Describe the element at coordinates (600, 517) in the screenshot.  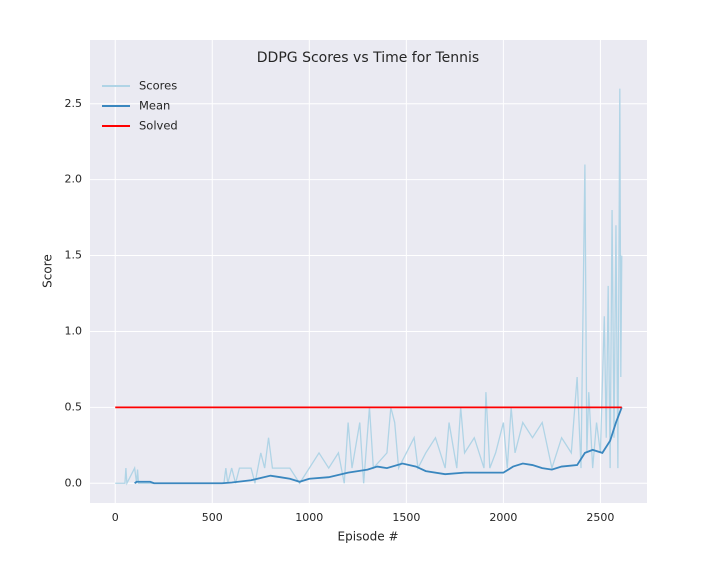
I see `x-tick-label: 2500` at that location.